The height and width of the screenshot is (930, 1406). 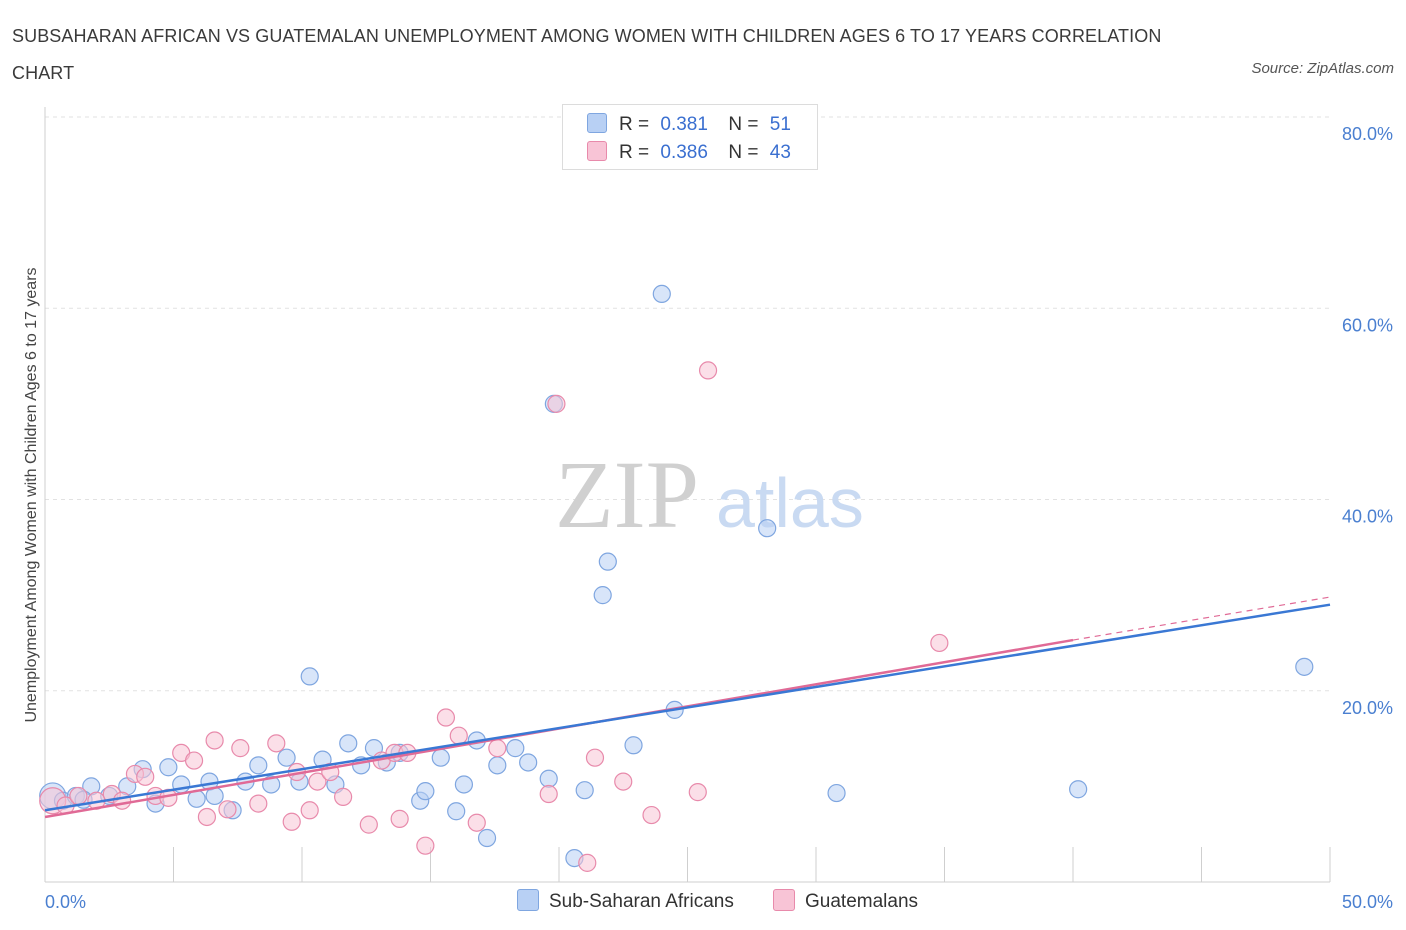 What do you see at coordinates (1201, 618) in the screenshot?
I see `trend-line-guatemalan-extension` at bounding box center [1201, 618].